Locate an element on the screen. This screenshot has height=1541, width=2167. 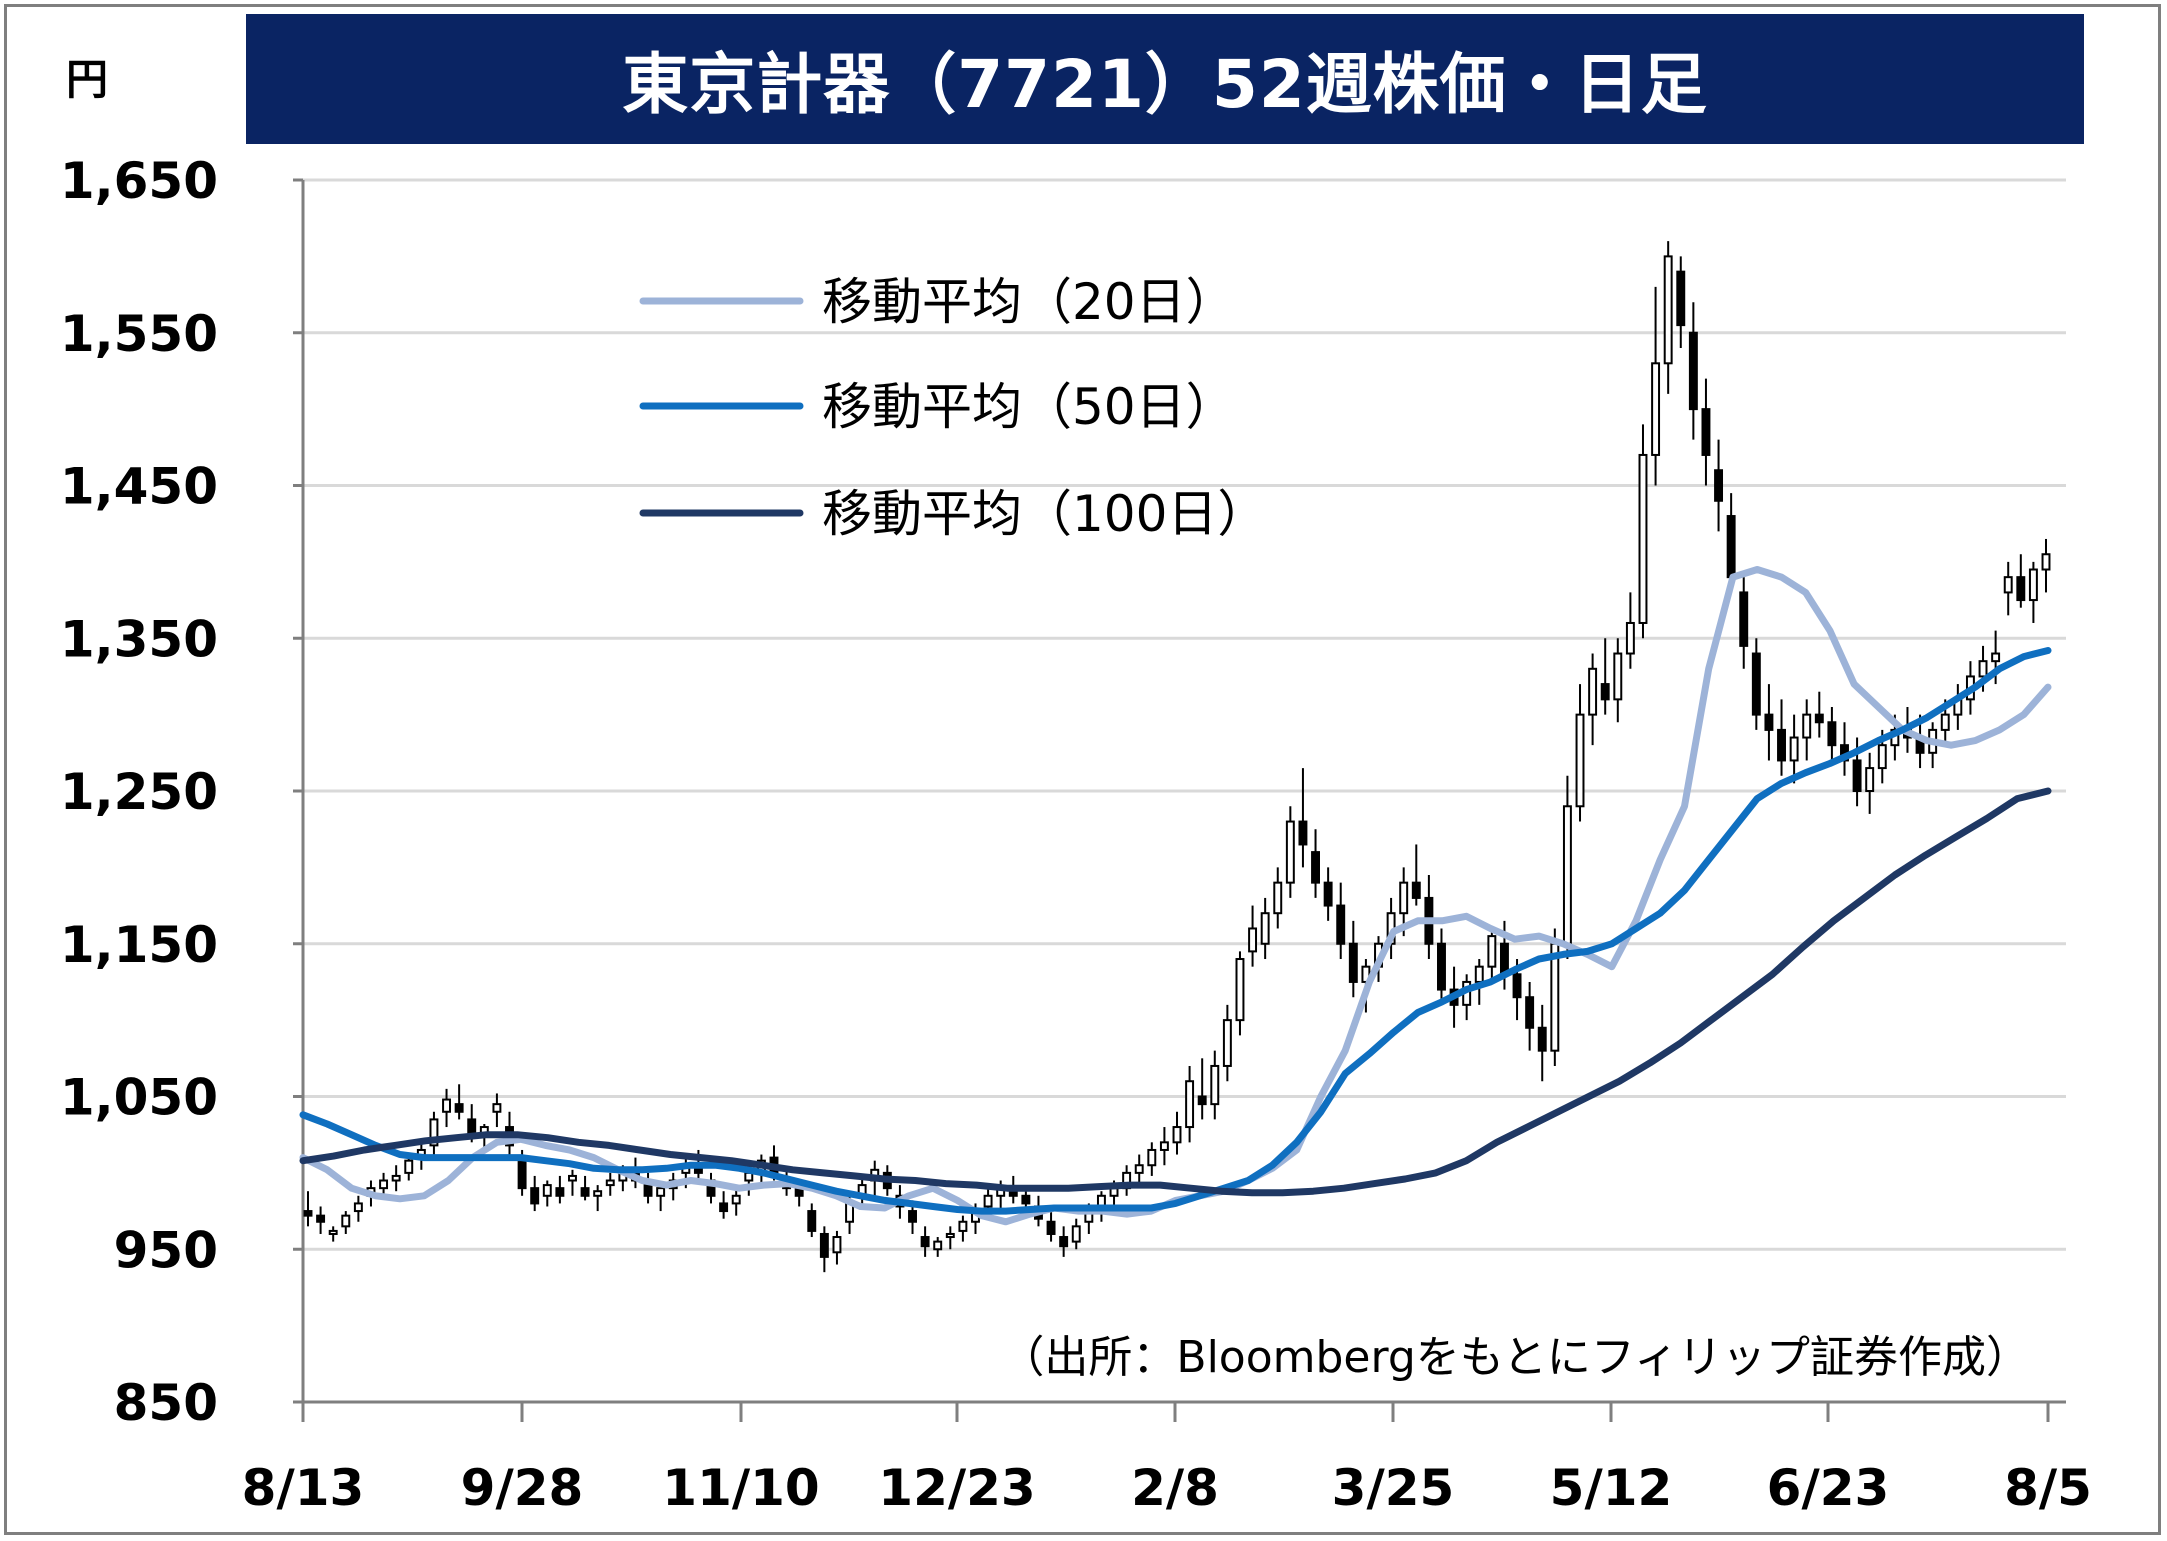
y-tick-label: 1,350 is located at coordinates (139, 639).